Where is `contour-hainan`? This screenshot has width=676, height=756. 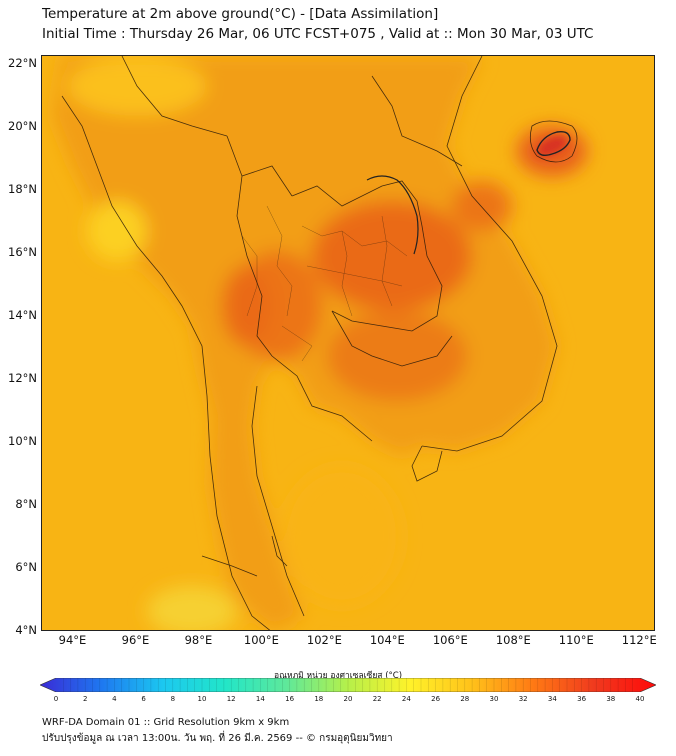
contour-hainan is located at coordinates (553, 143).